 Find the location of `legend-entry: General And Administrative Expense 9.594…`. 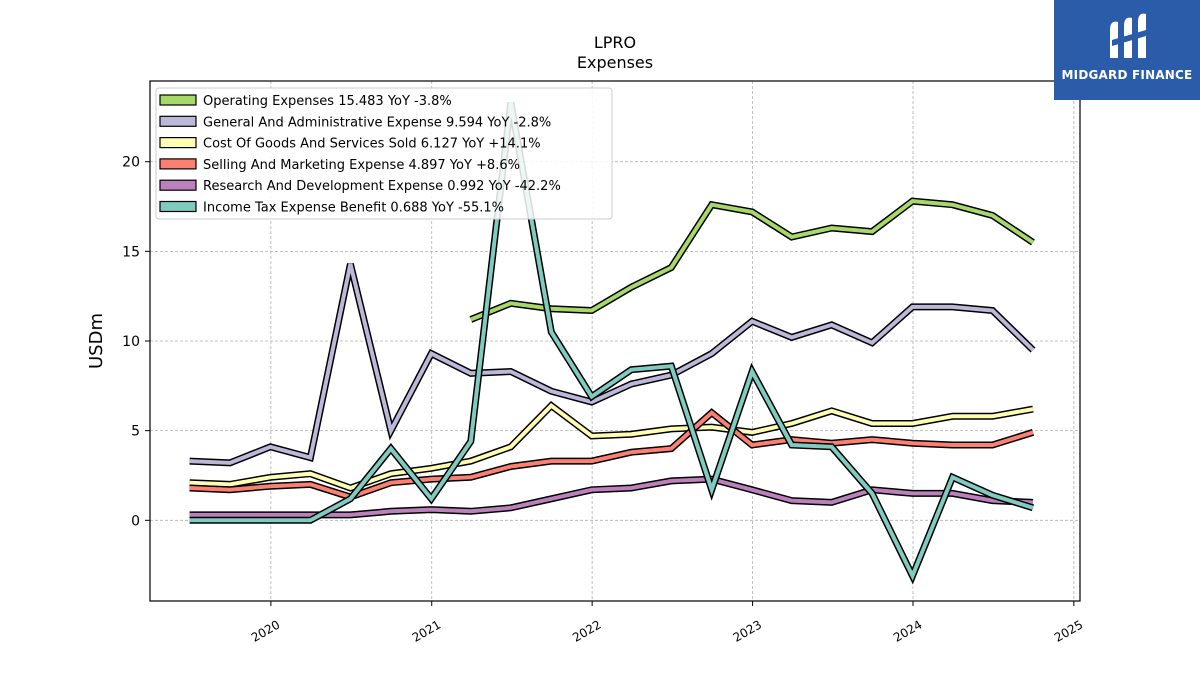

legend-entry: General And Administrative Expense 9.594… is located at coordinates (377, 122).